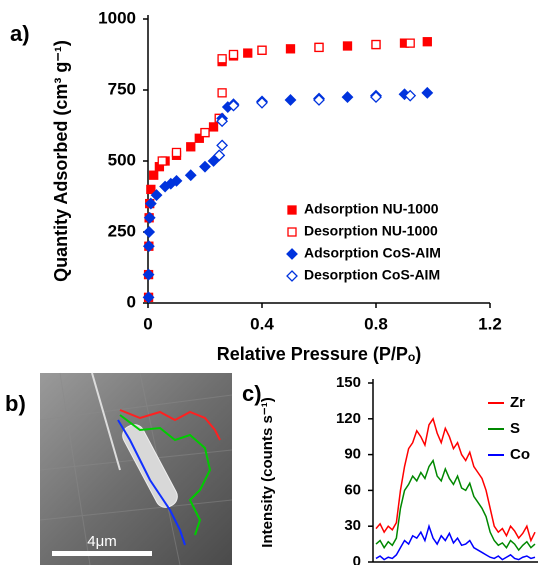  I want to click on panel-label: a), so click(20, 33).